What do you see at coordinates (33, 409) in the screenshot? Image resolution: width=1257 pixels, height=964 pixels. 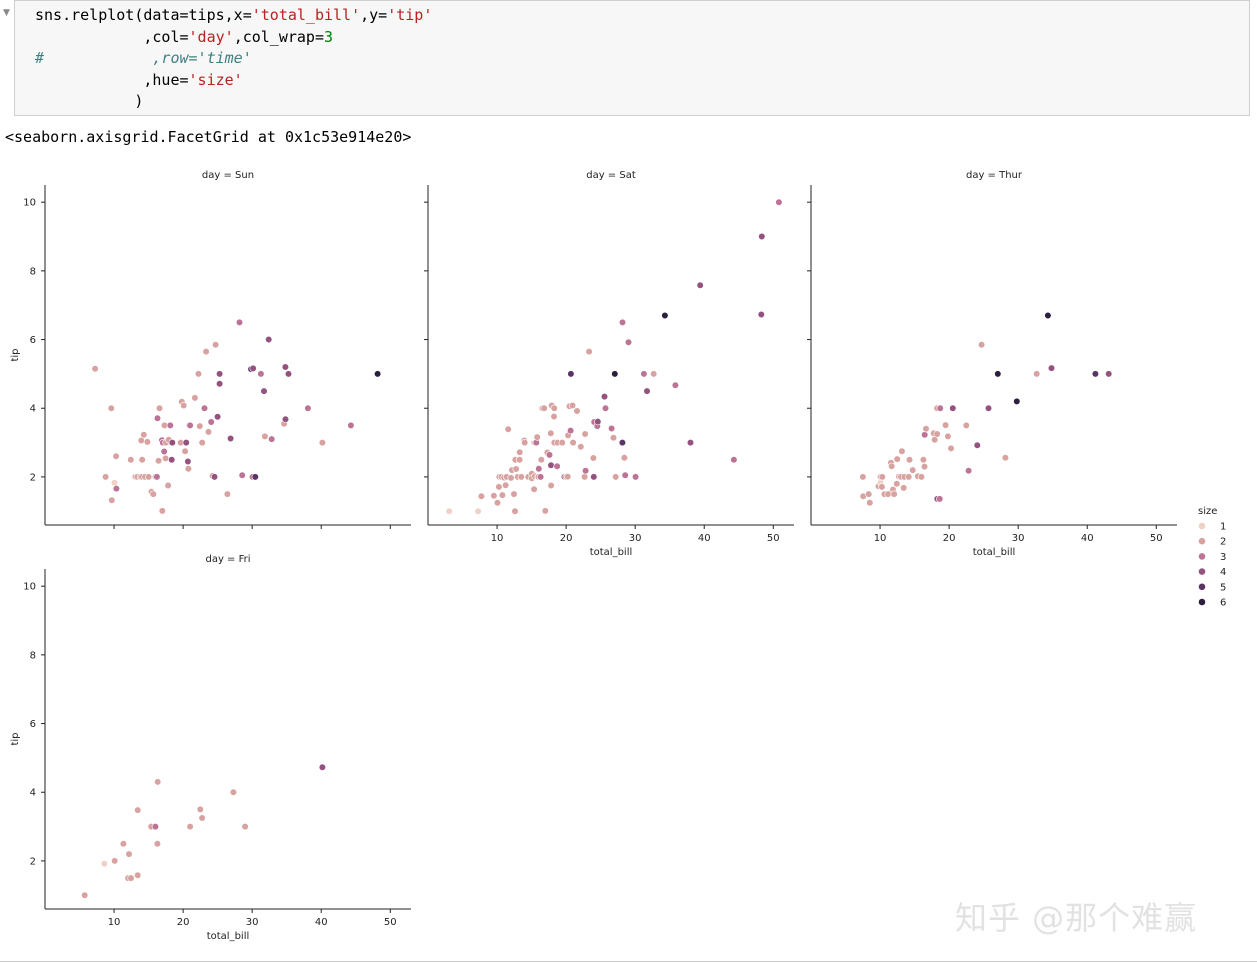 I see `y-tick-label: 4` at bounding box center [33, 409].